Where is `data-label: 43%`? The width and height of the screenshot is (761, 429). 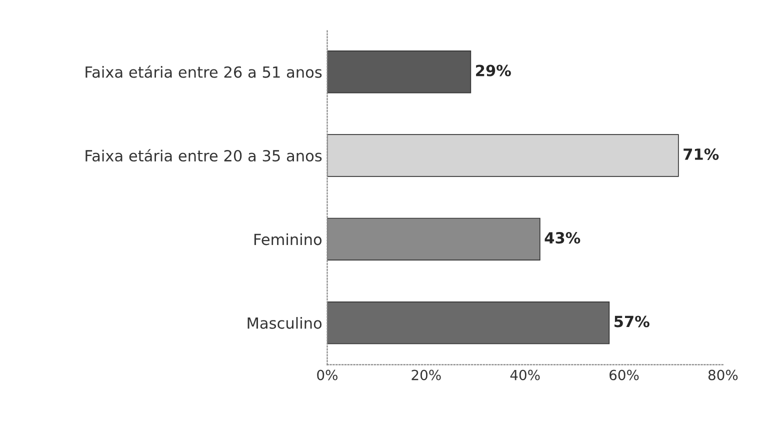 data-label: 43% is located at coordinates (562, 238).